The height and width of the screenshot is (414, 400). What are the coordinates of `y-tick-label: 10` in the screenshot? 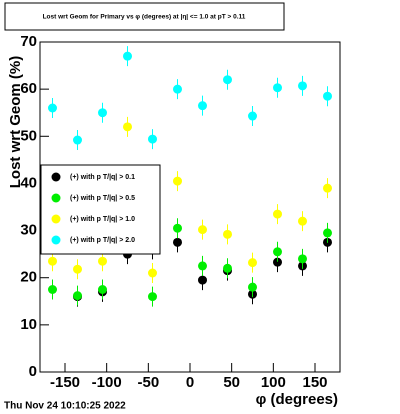 It's located at (28, 324).